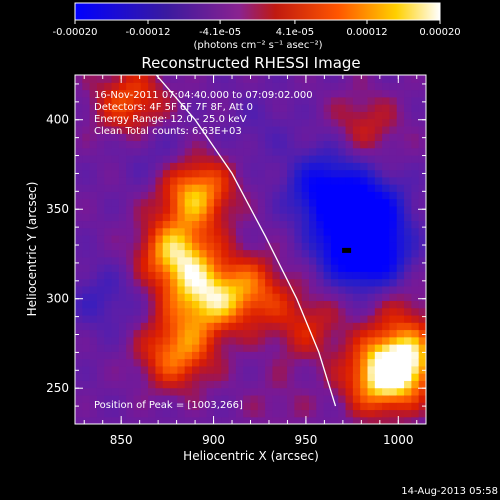  What do you see at coordinates (57, 388) in the screenshot?
I see `y-tick-label: 250` at bounding box center [57, 388].